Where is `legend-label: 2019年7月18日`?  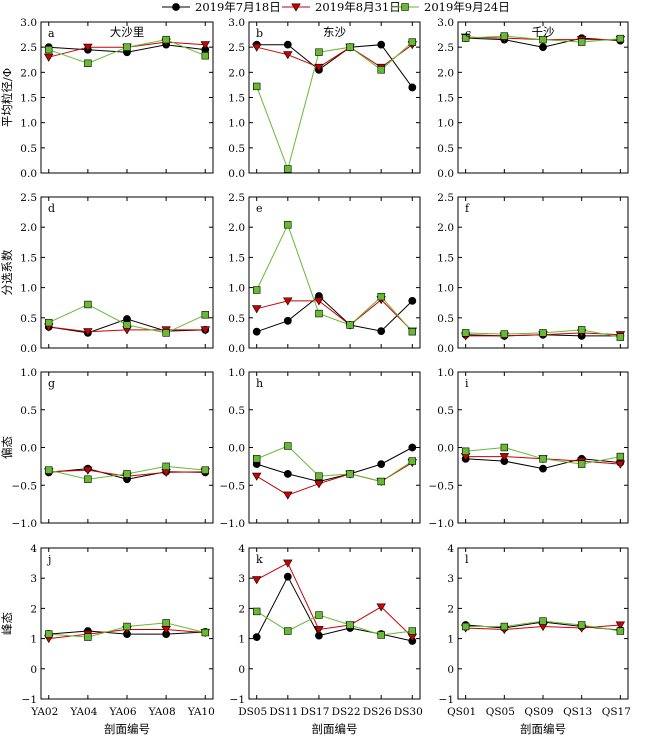 legend-label: 2019年7月18日 is located at coordinates (238, 7).